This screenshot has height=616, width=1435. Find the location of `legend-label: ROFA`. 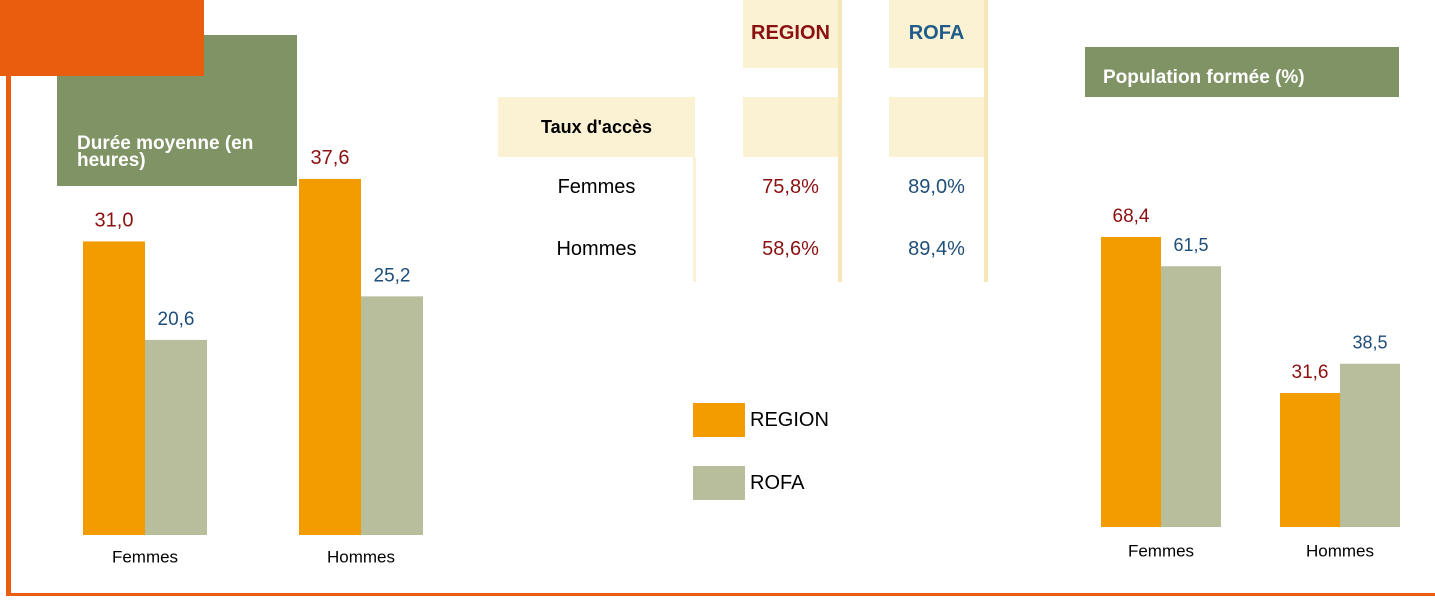

legend-label: ROFA is located at coordinates (777, 483).